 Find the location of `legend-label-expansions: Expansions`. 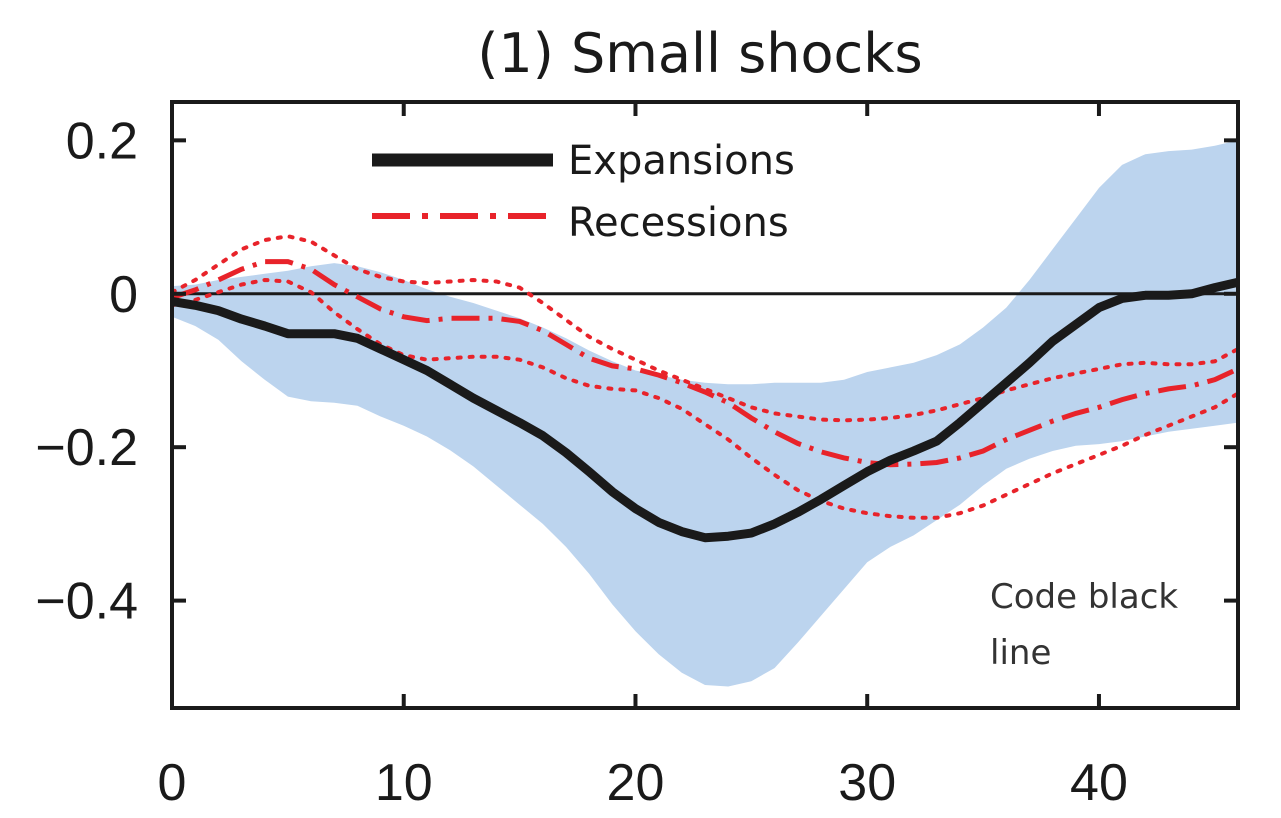

legend-label-expansions: Expansions is located at coordinates (681, 161).